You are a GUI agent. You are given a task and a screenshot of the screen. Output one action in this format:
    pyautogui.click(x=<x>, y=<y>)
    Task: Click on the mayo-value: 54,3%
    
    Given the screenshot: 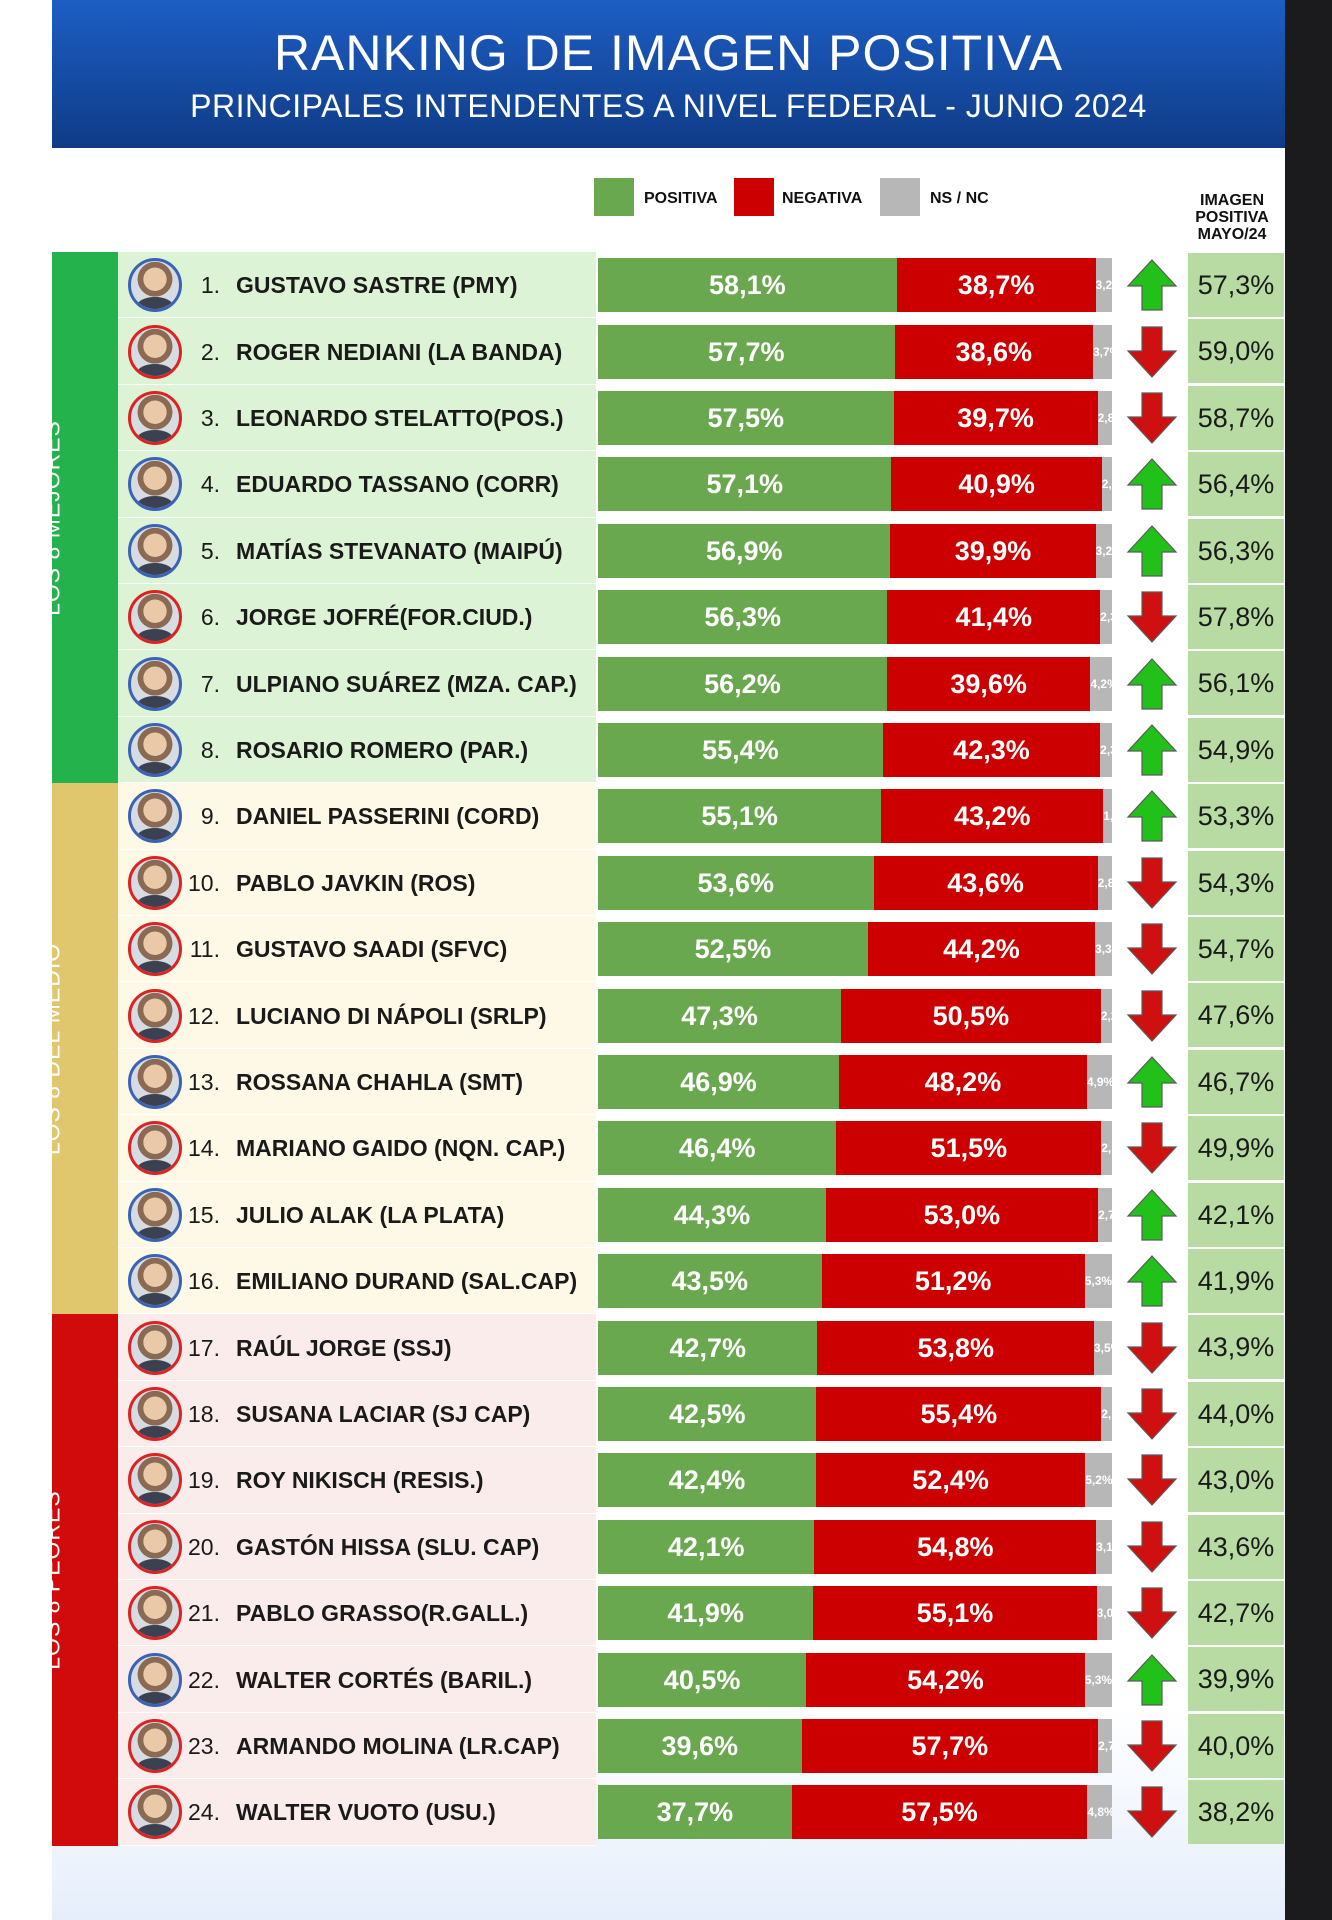 What is the action you would take?
    pyautogui.click(x=1236, y=882)
    